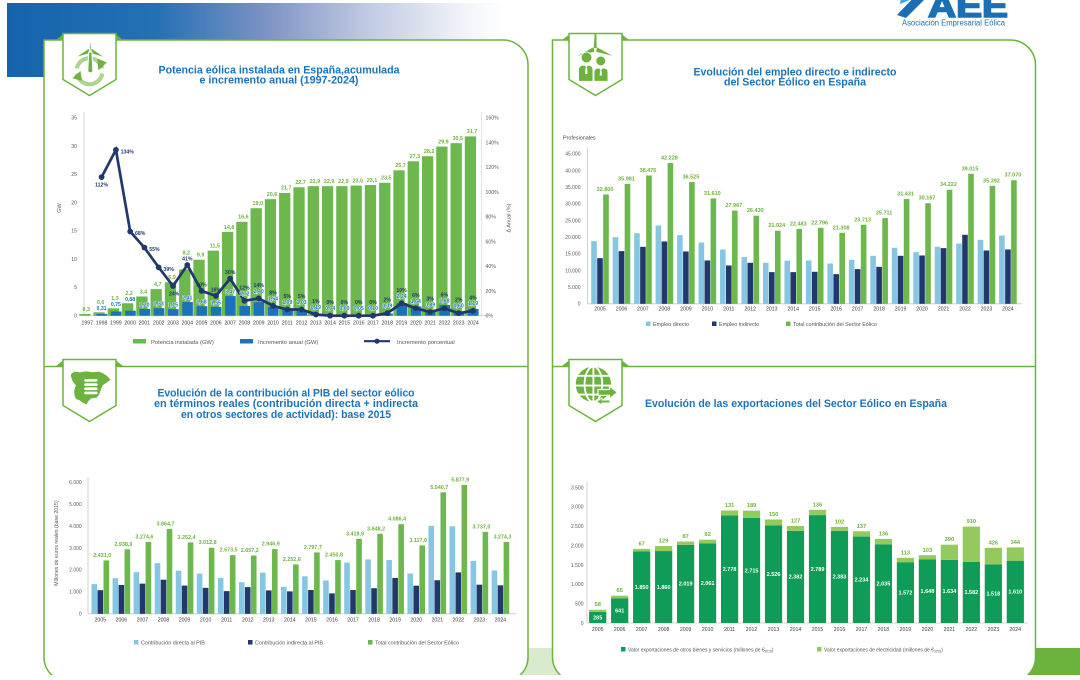 This screenshot has width=1080, height=680. What do you see at coordinates (101, 303) in the screenshot?
I see `svg-text: 0,6` at bounding box center [101, 303].